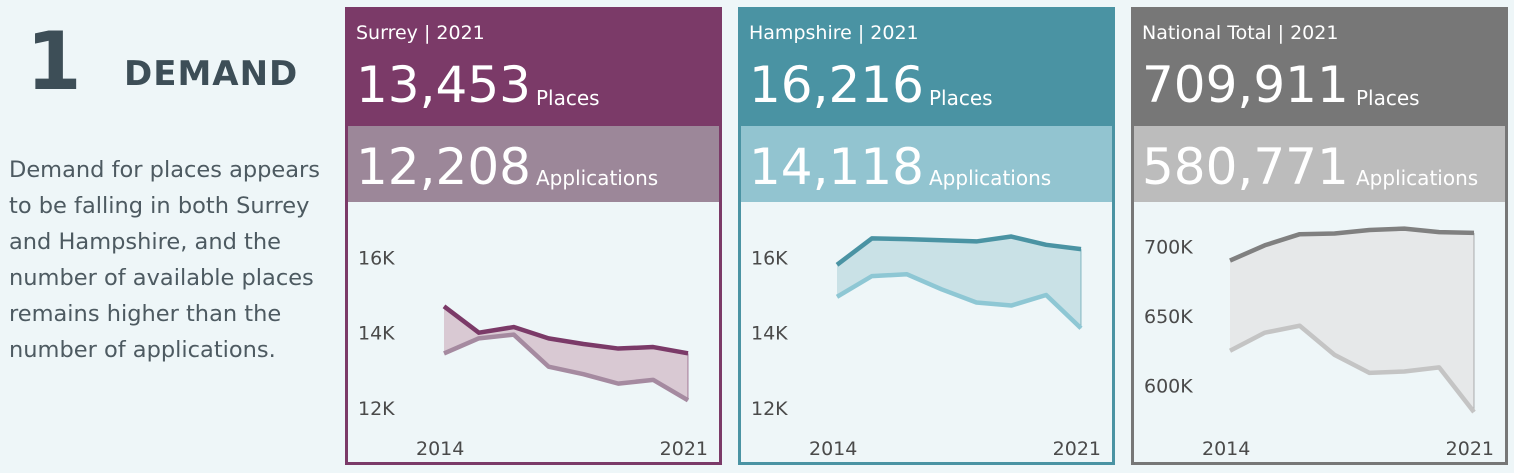 This screenshot has height=473, width=1514. I want to click on panel-header: Surrey | 2021 13,453 Places, so click(533, 68).